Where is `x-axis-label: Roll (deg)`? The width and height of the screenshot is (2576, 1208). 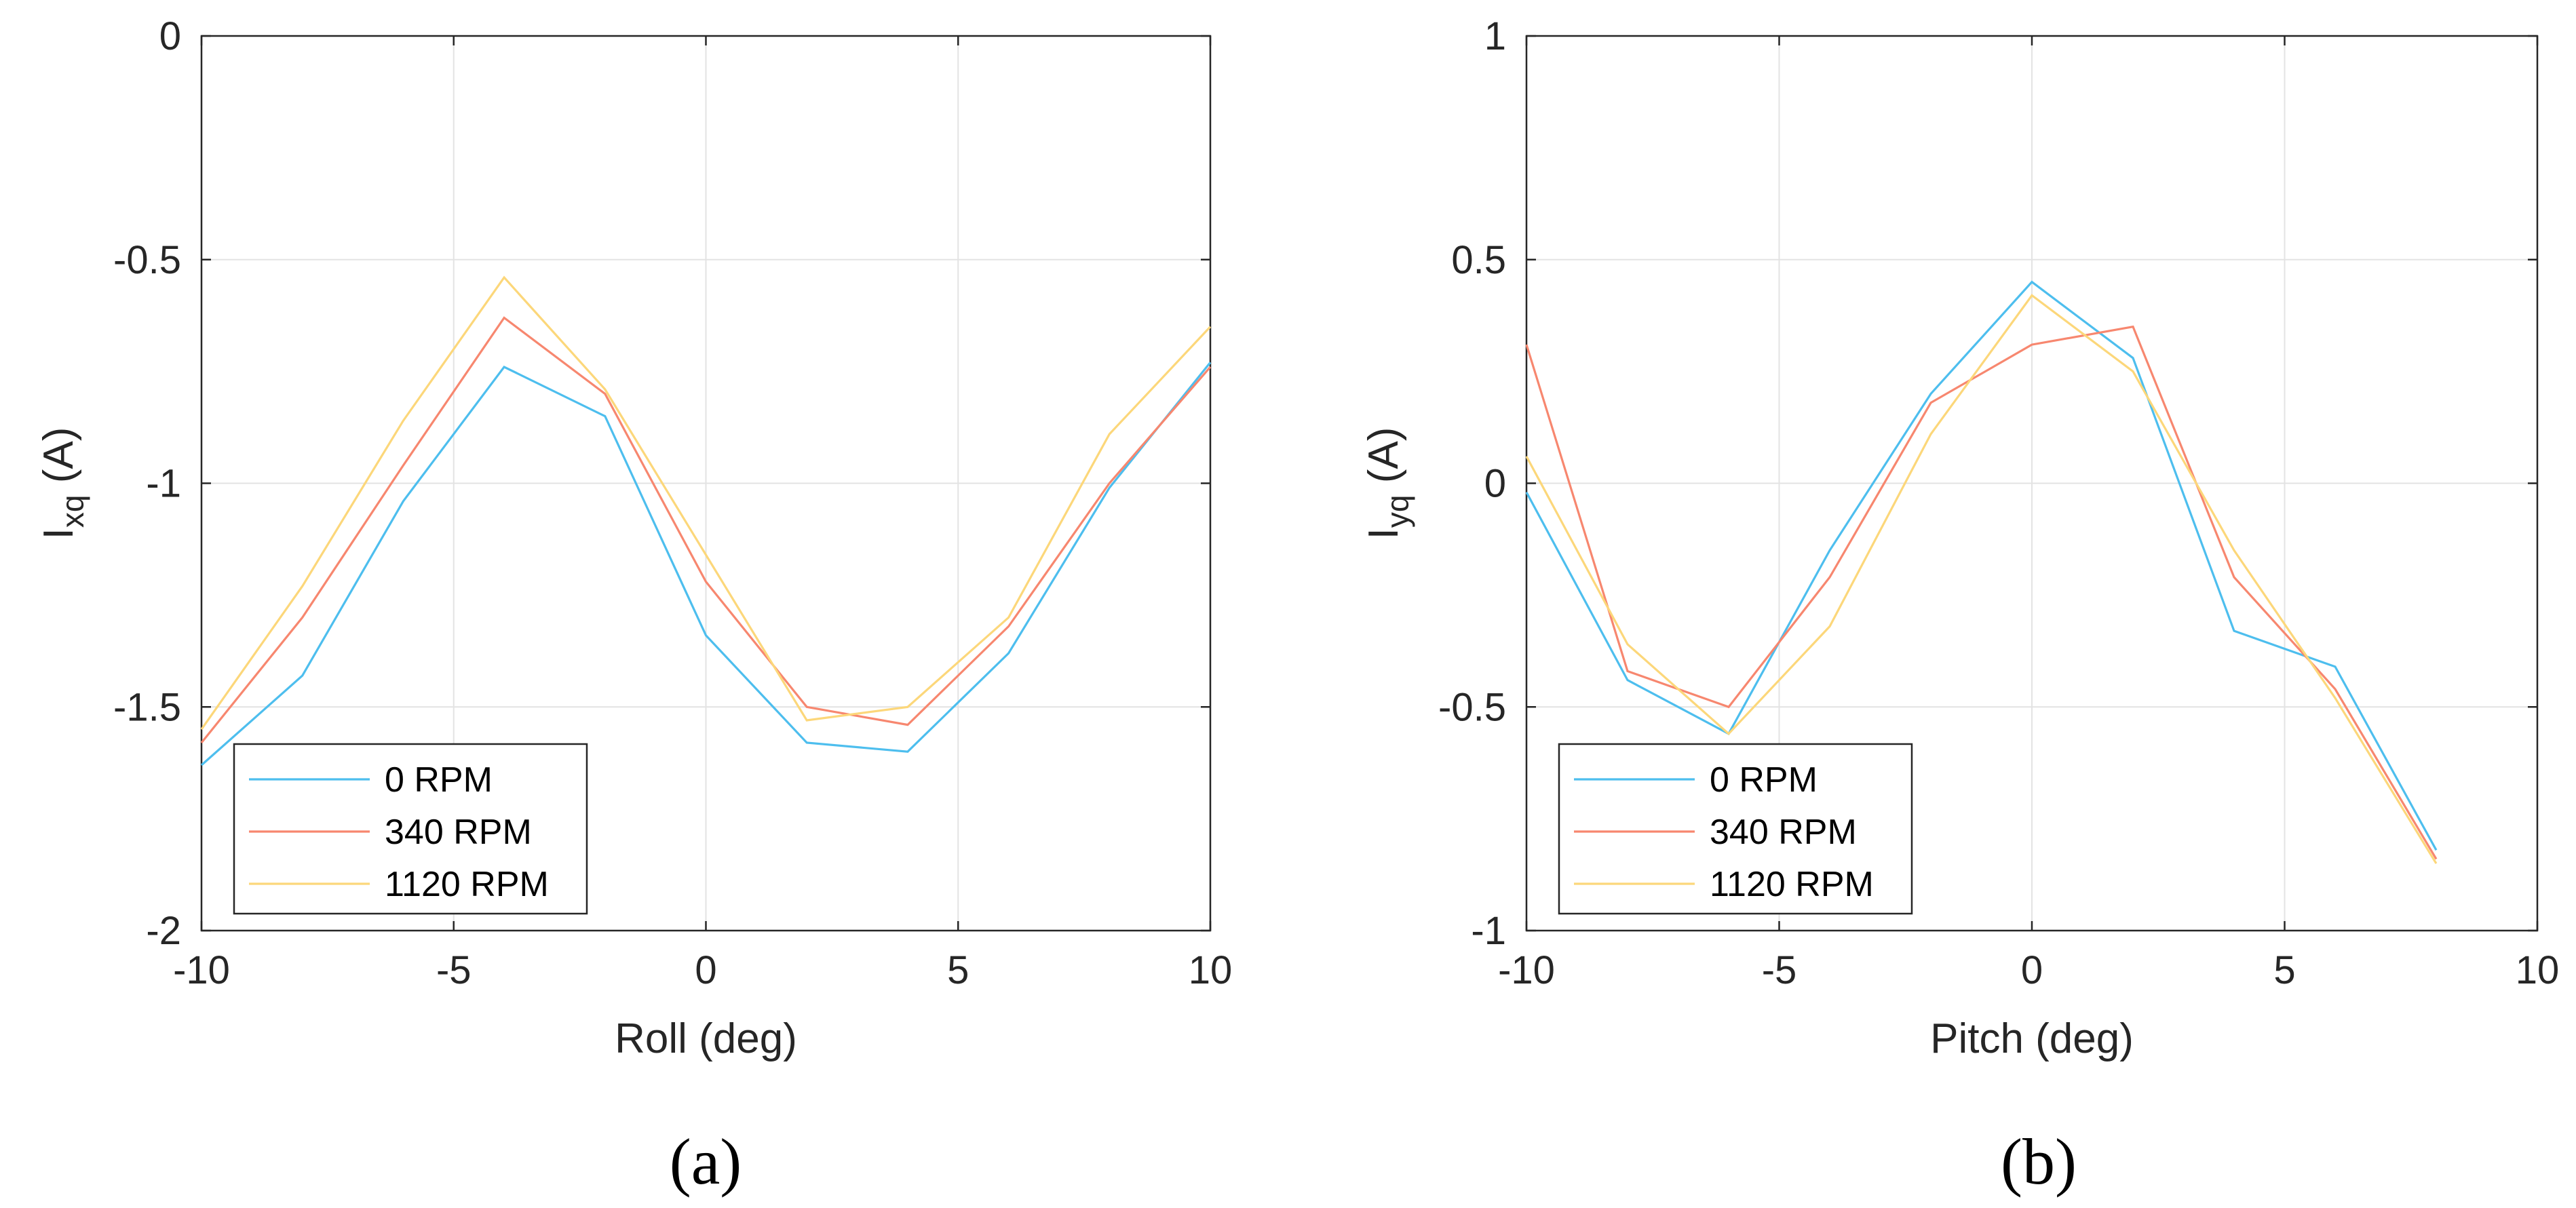 x-axis-label: Roll (deg) is located at coordinates (706, 1038).